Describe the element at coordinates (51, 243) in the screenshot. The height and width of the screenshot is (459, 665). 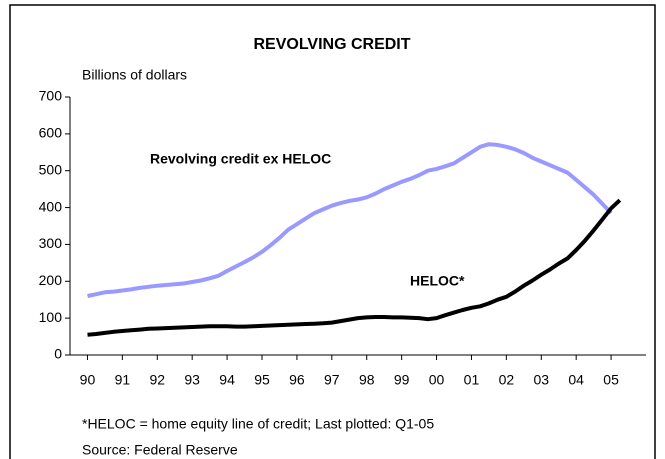
I see `y-tick-label: 300` at that location.